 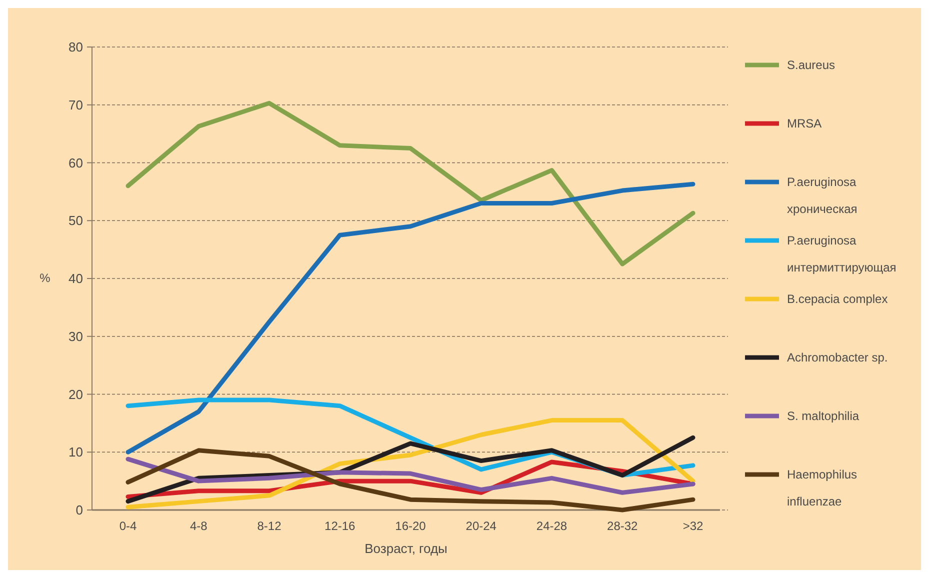 What do you see at coordinates (75, 278) in the screenshot?
I see `y-tick-label: 40` at bounding box center [75, 278].